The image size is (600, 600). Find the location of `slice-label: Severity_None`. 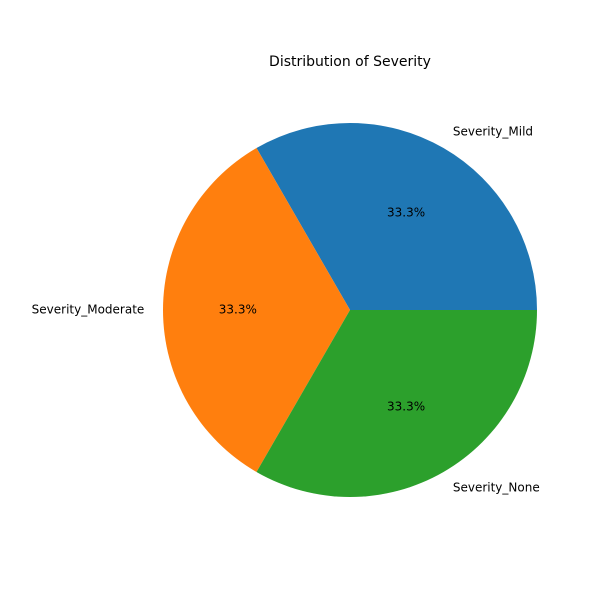

slice-label: Severity_None is located at coordinates (496, 488).